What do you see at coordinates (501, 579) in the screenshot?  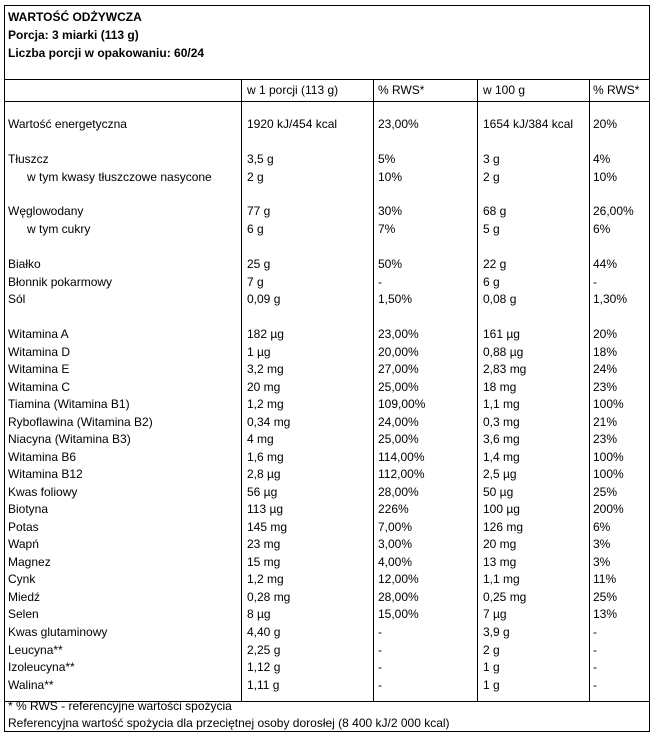 I see `value-per-100g: 1,1 mg` at bounding box center [501, 579].